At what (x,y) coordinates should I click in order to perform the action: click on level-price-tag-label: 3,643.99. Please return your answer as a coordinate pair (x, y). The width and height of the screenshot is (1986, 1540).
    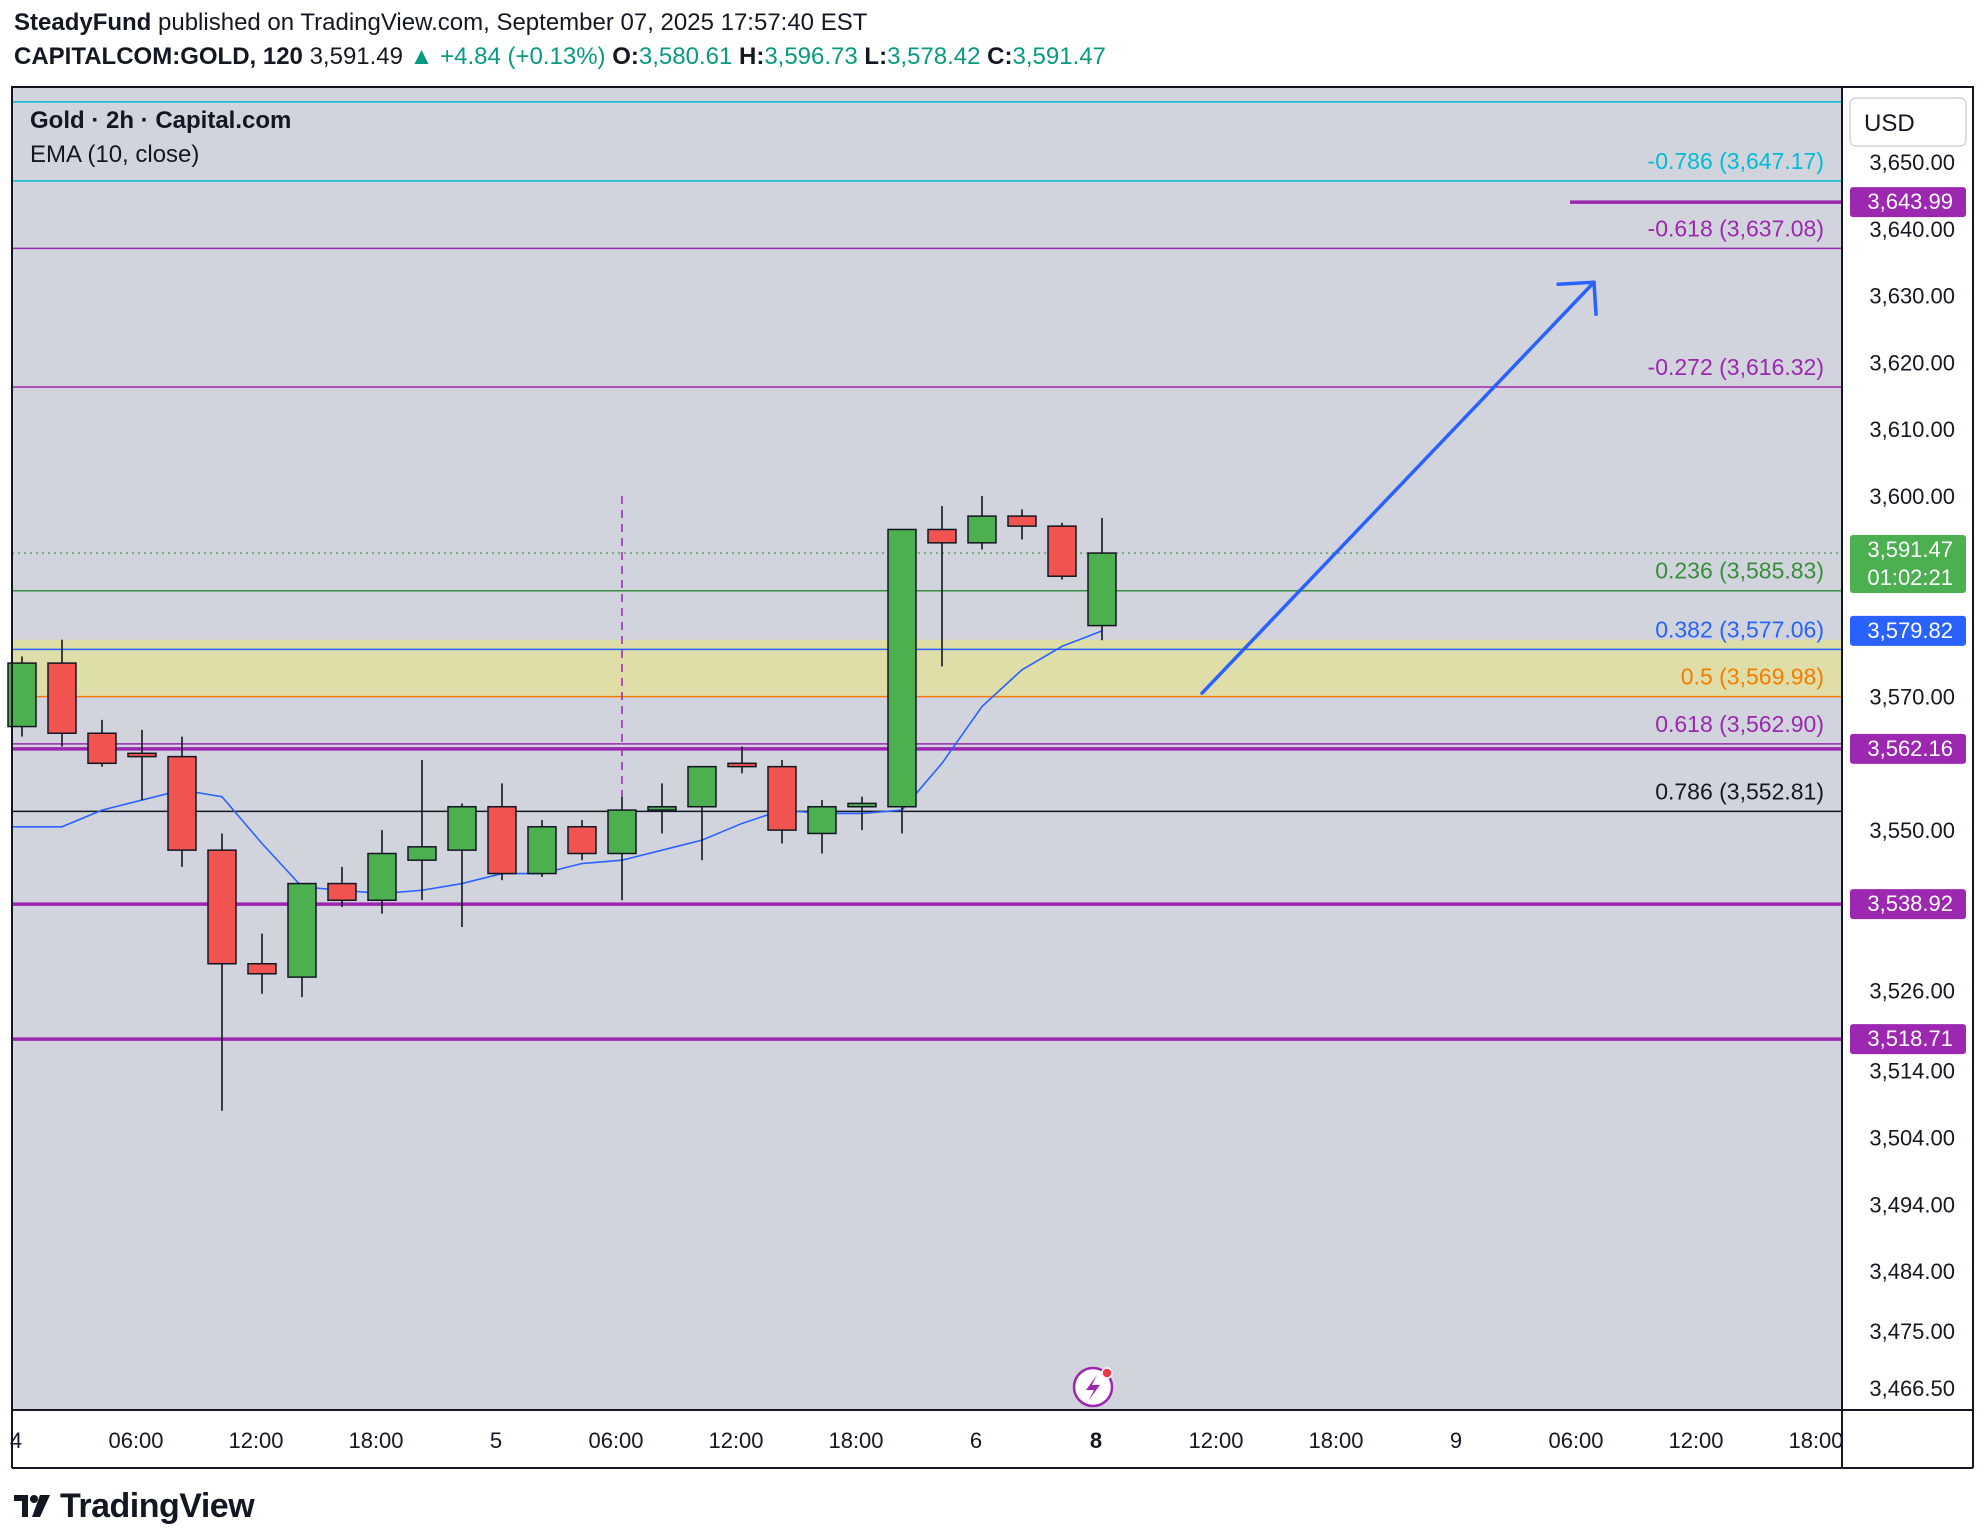
    Looking at the image, I should click on (1910, 201).